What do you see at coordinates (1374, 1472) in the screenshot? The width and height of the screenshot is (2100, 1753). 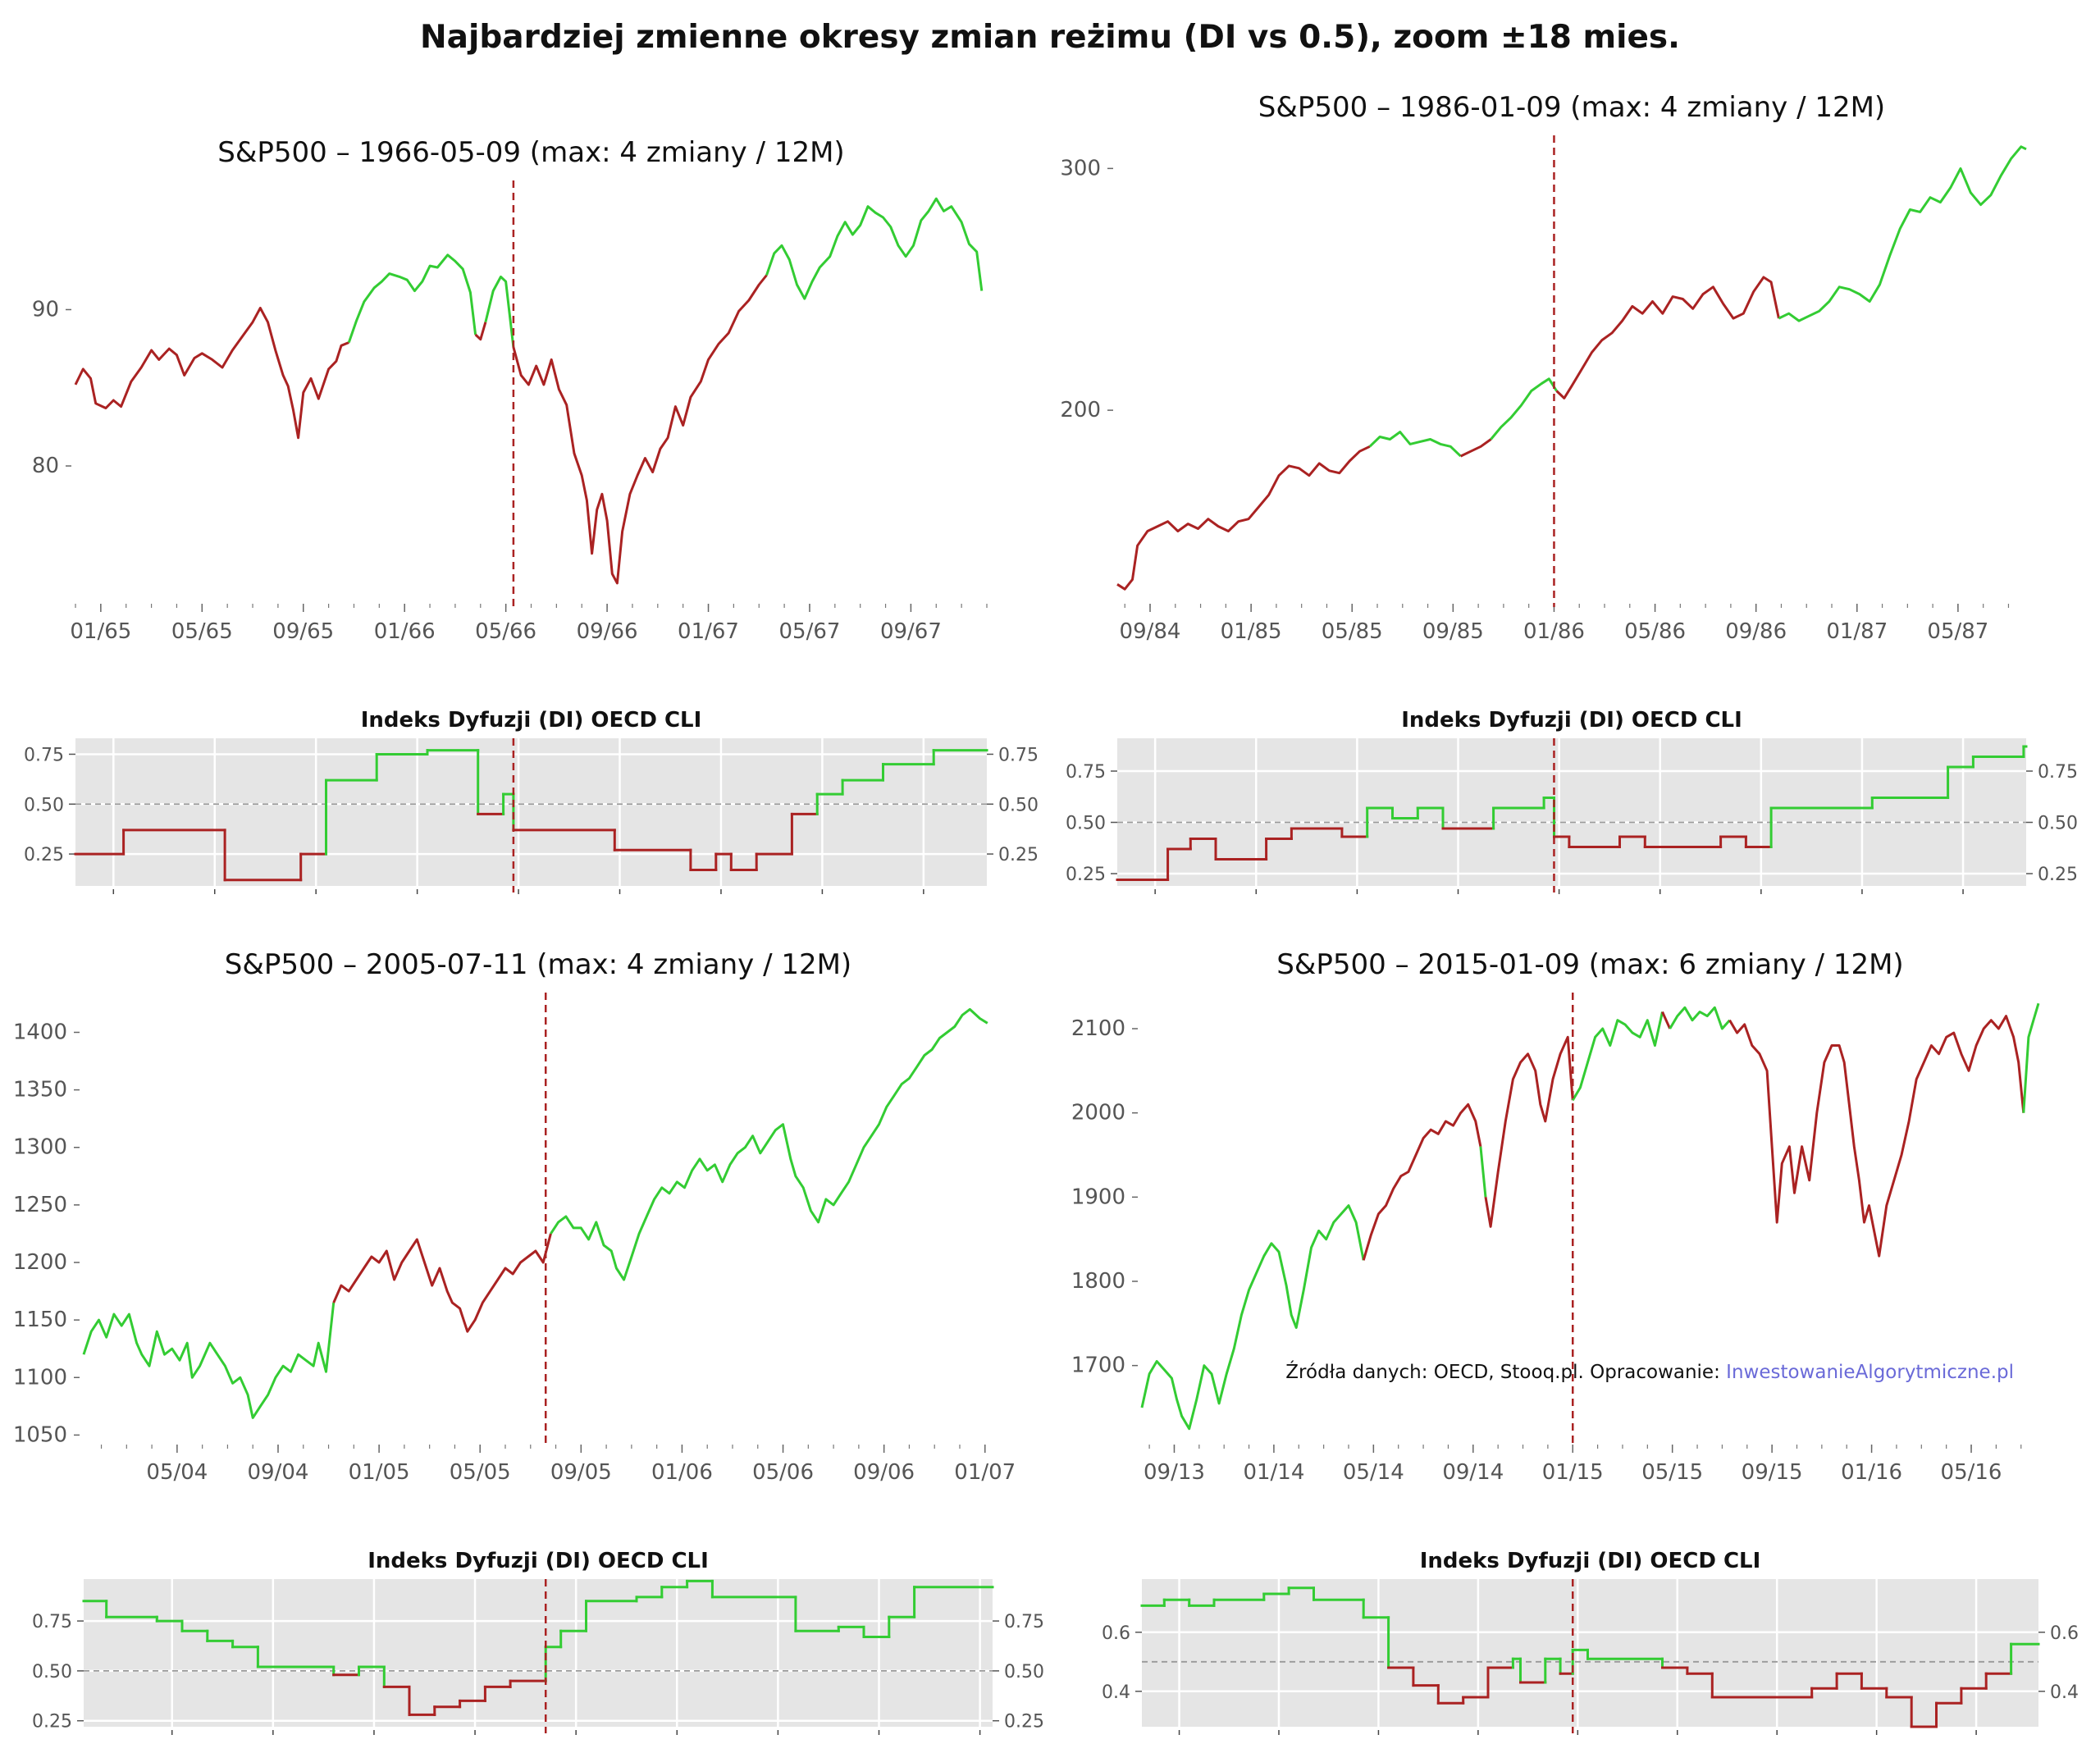 I see `x-tick-label: 05/14` at bounding box center [1374, 1472].